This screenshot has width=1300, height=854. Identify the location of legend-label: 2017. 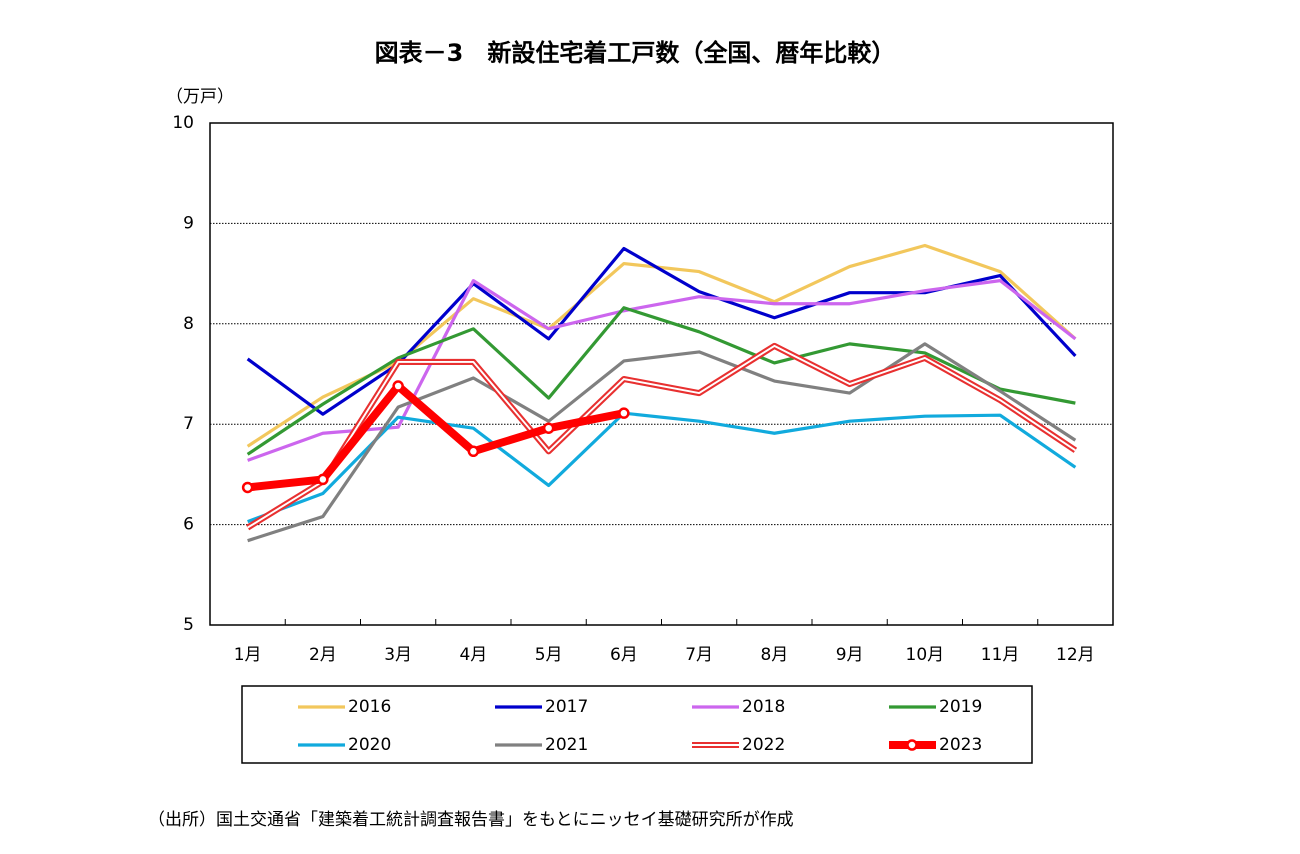
(566, 707).